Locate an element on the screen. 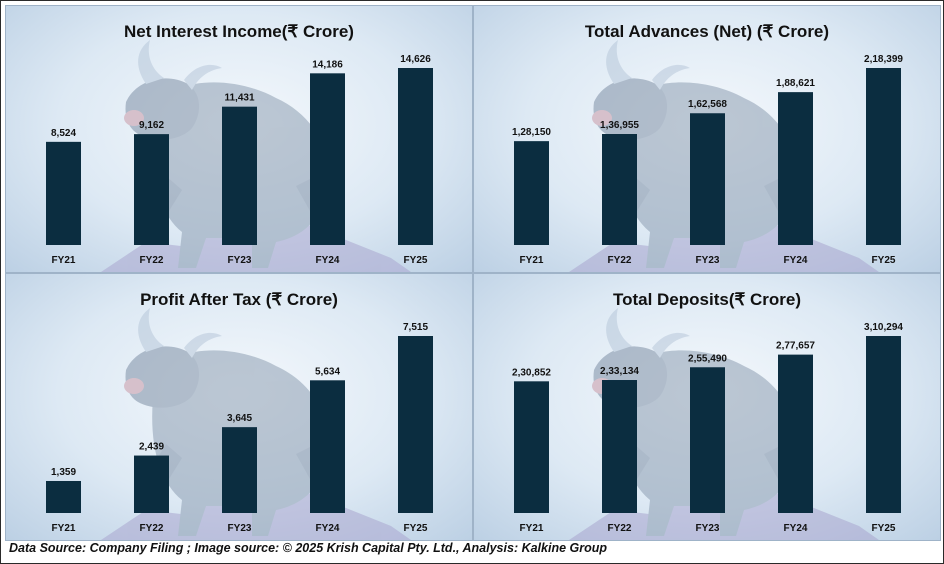  data-label: 14,186 is located at coordinates (327, 64).